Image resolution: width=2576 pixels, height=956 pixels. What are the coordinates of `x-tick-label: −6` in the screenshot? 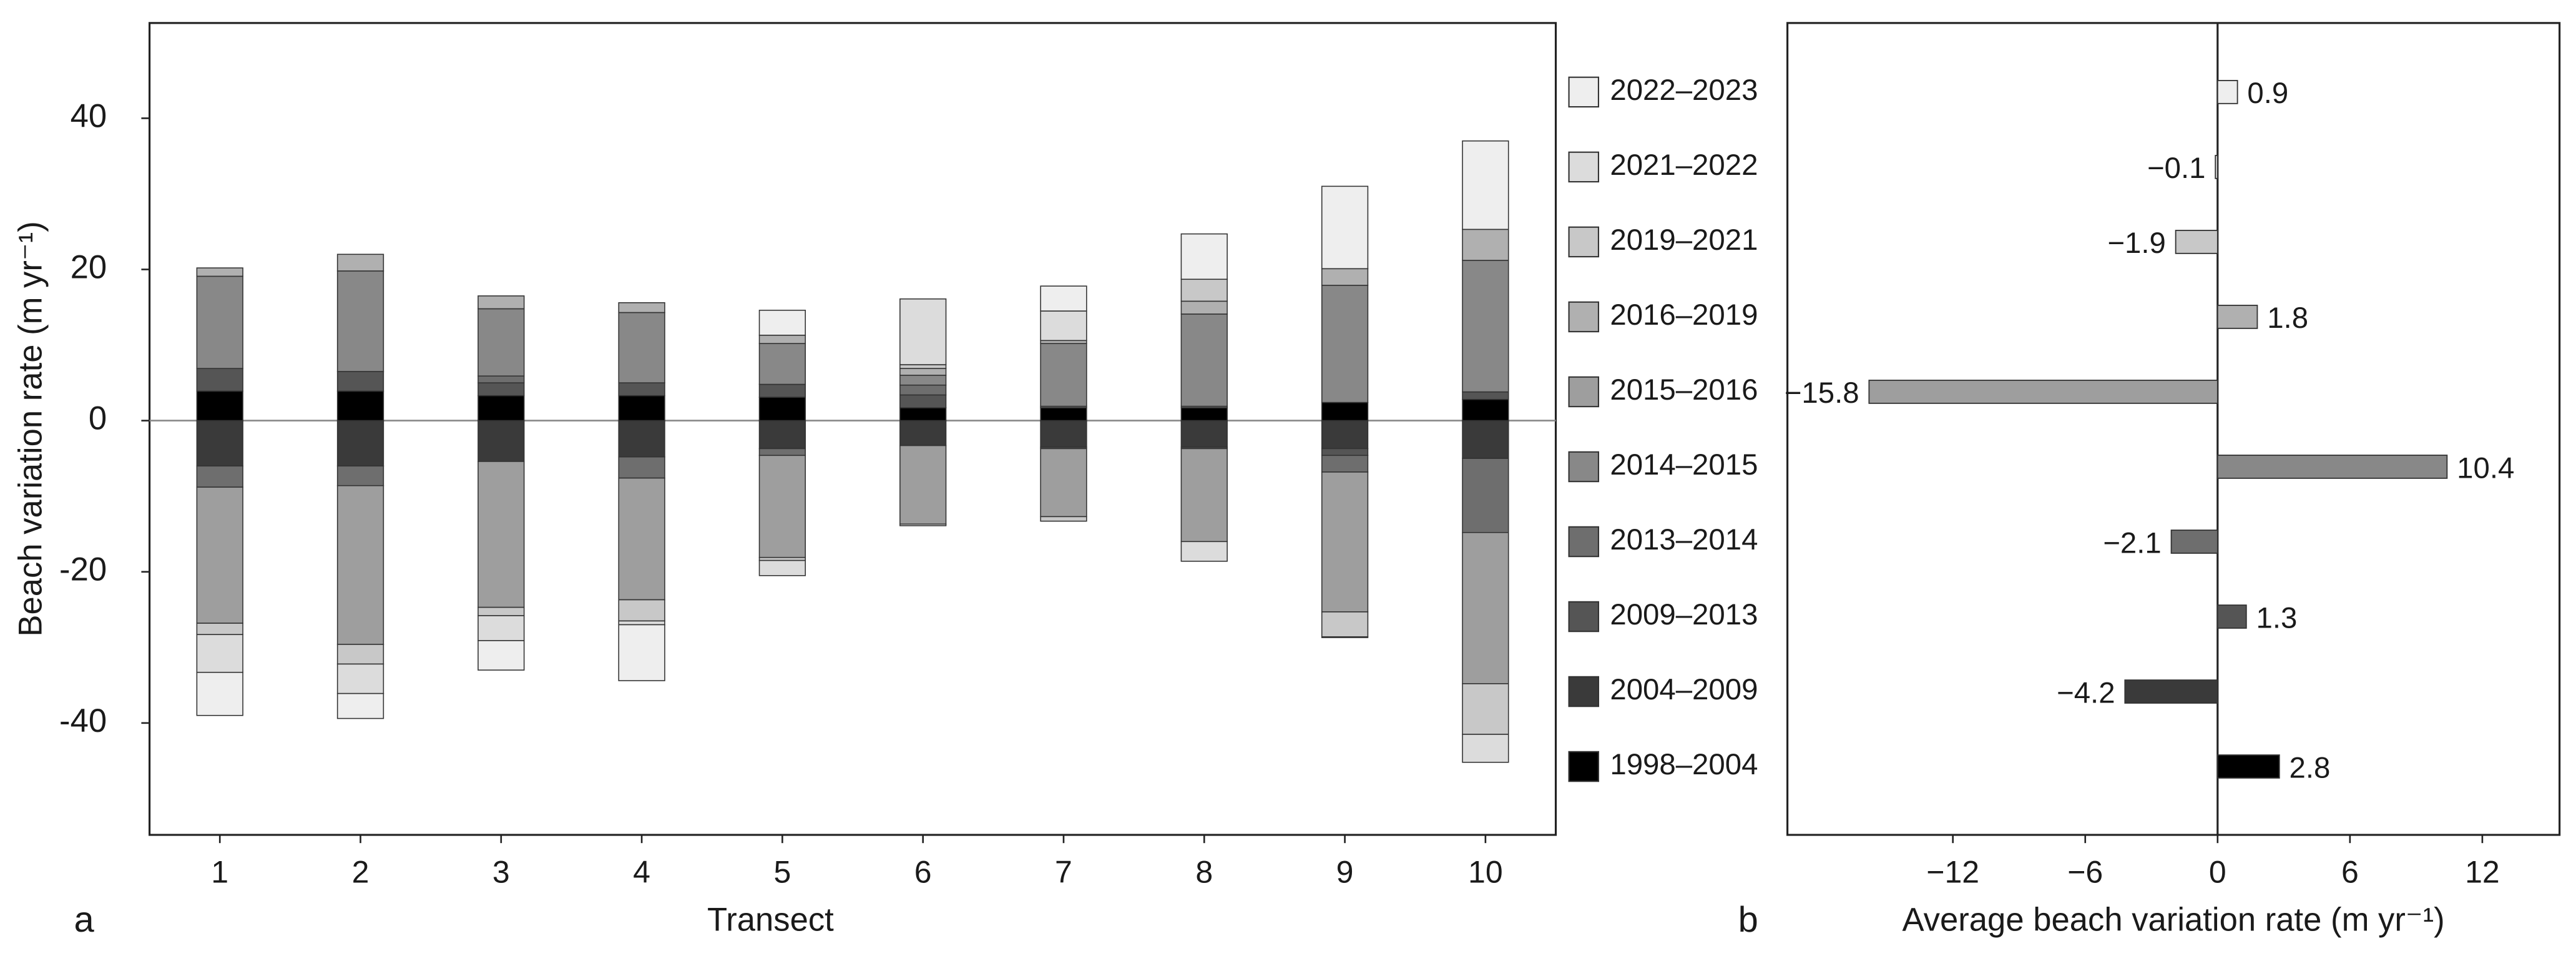 It's located at (2085, 871).